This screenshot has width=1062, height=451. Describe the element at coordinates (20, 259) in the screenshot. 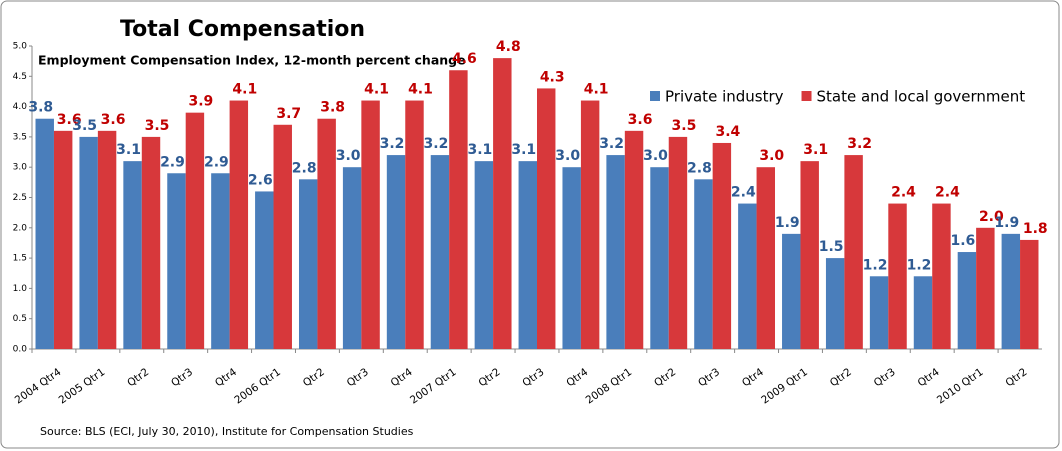

I see `y-tick-label: 1.5` at that location.